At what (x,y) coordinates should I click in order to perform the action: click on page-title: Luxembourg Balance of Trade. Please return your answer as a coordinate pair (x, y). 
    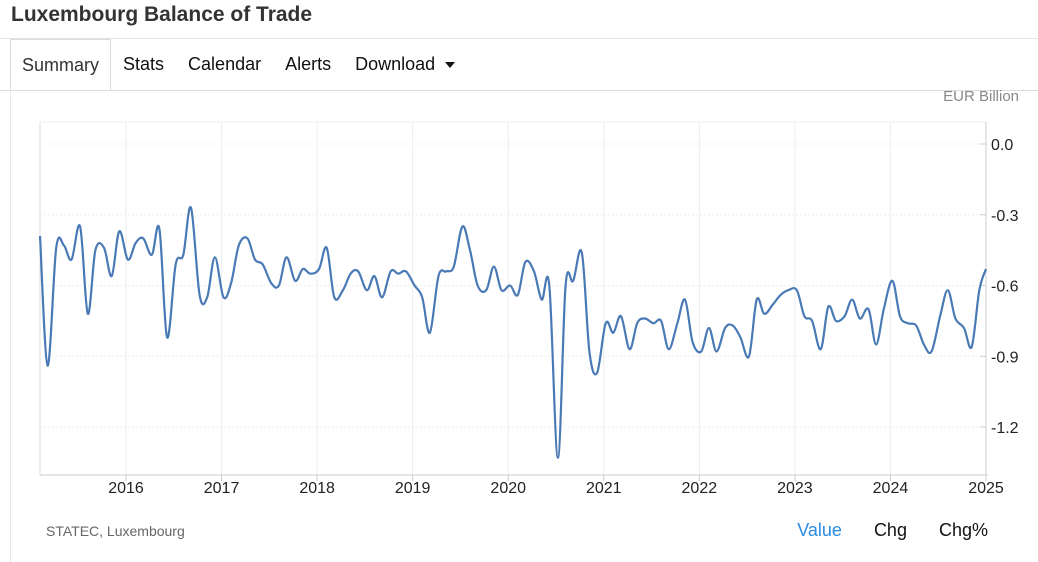
    Looking at the image, I should click on (162, 14).